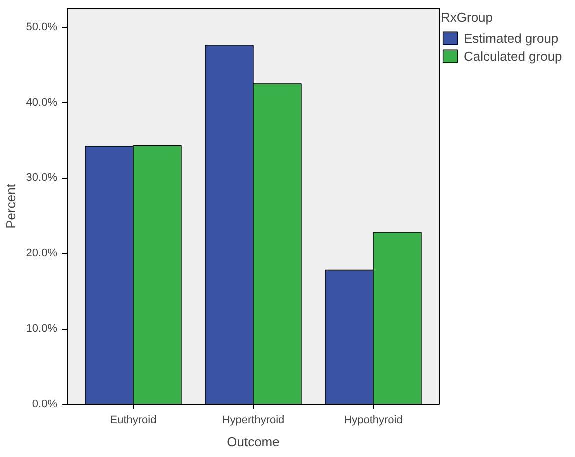  Describe the element at coordinates (513, 56) in the screenshot. I see `legend-label: Calculated group` at that location.